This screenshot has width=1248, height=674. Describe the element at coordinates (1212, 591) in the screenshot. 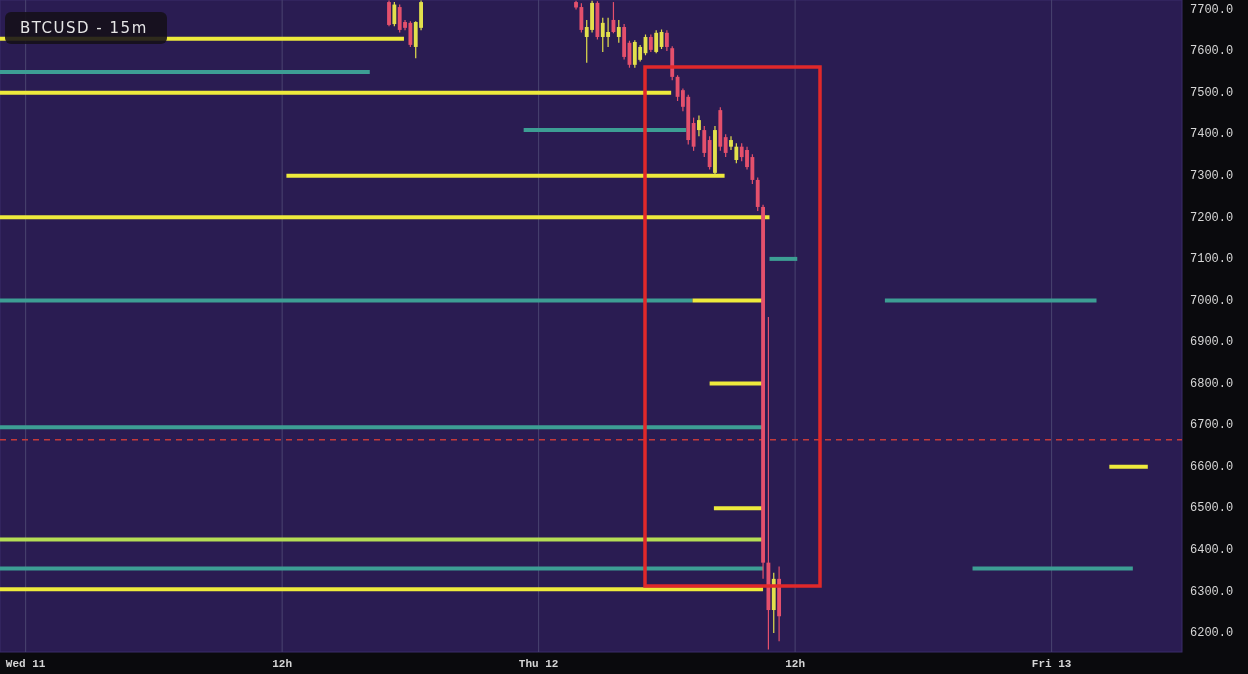

I see `y-tick-label: 6300.0` at that location.